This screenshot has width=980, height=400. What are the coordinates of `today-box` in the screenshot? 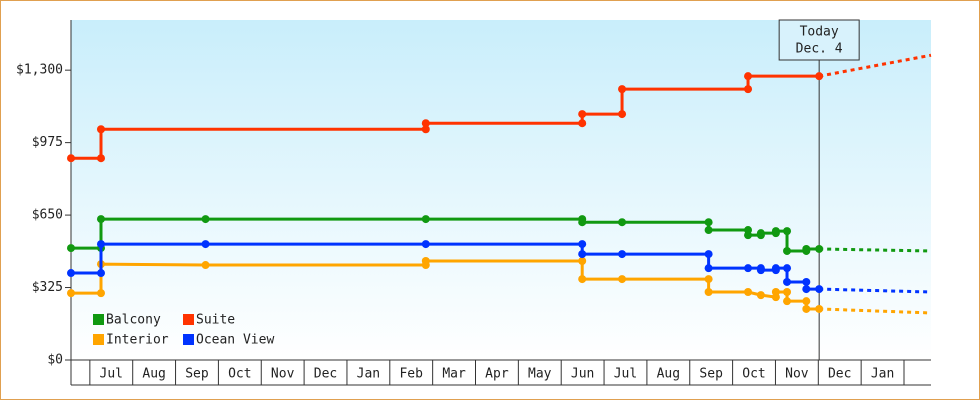 It's located at (819, 40).